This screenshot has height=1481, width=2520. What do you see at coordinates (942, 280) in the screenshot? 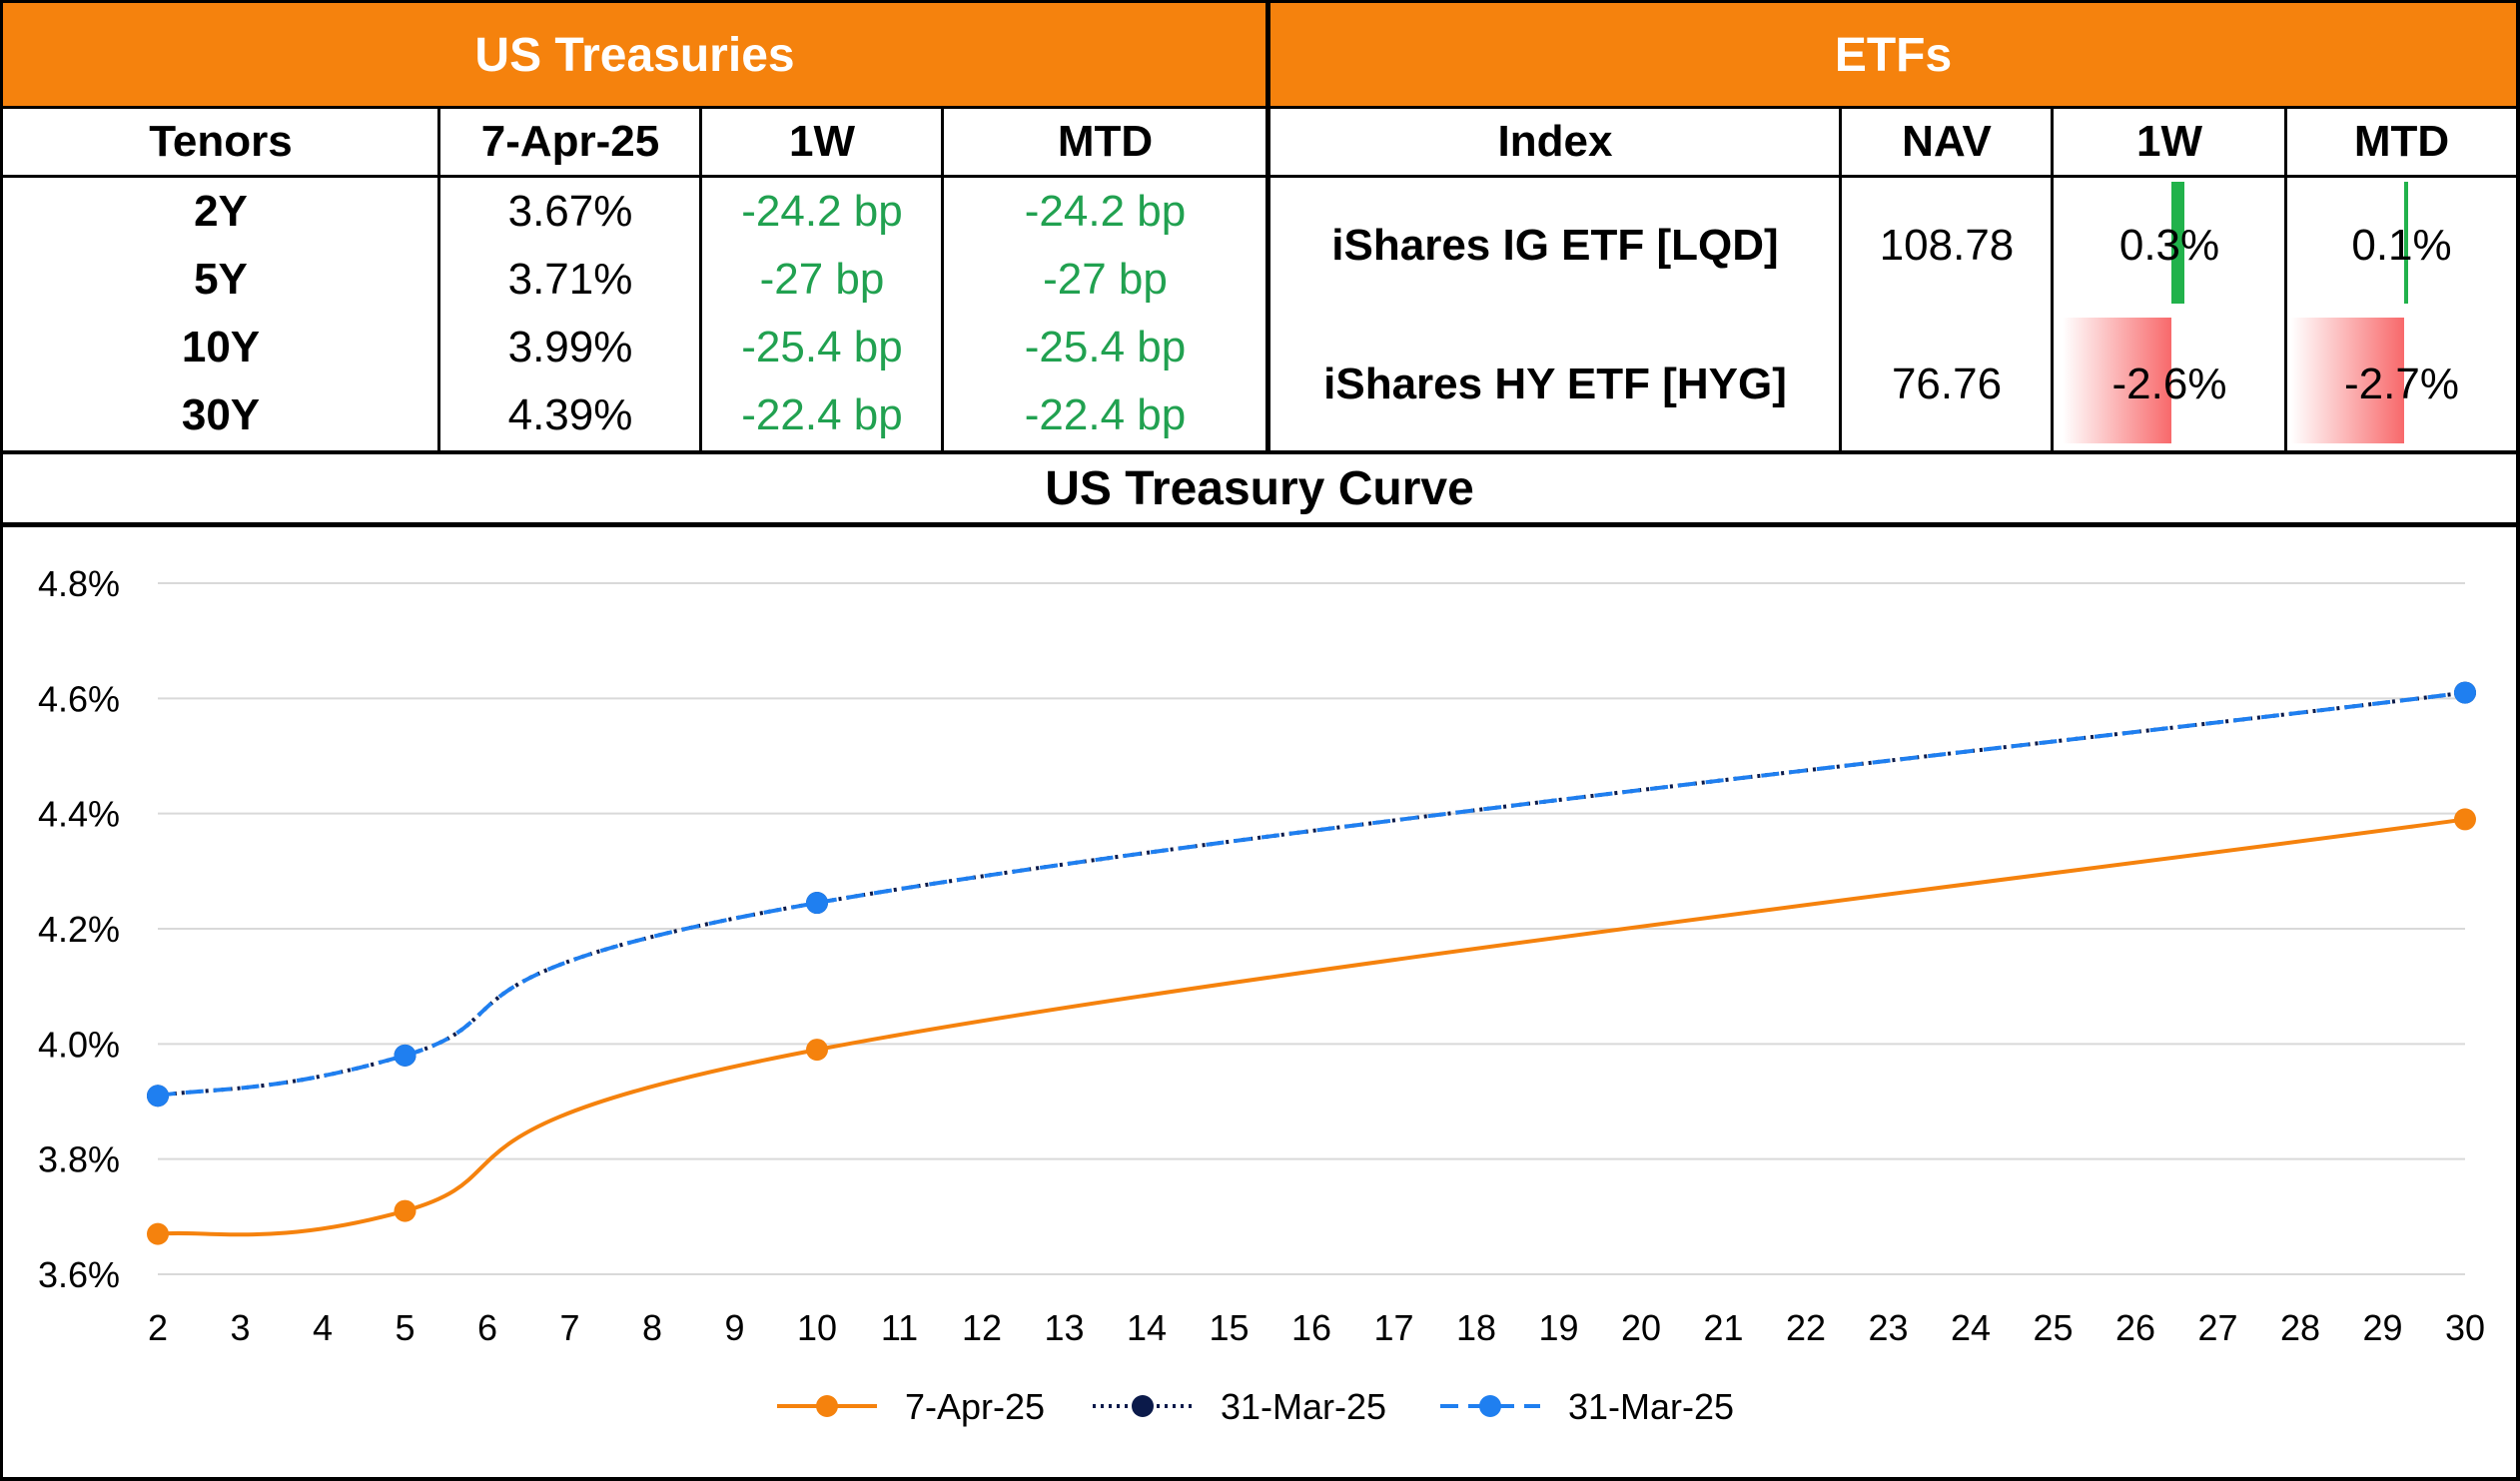
I see `vline-t3` at bounding box center [942, 280].